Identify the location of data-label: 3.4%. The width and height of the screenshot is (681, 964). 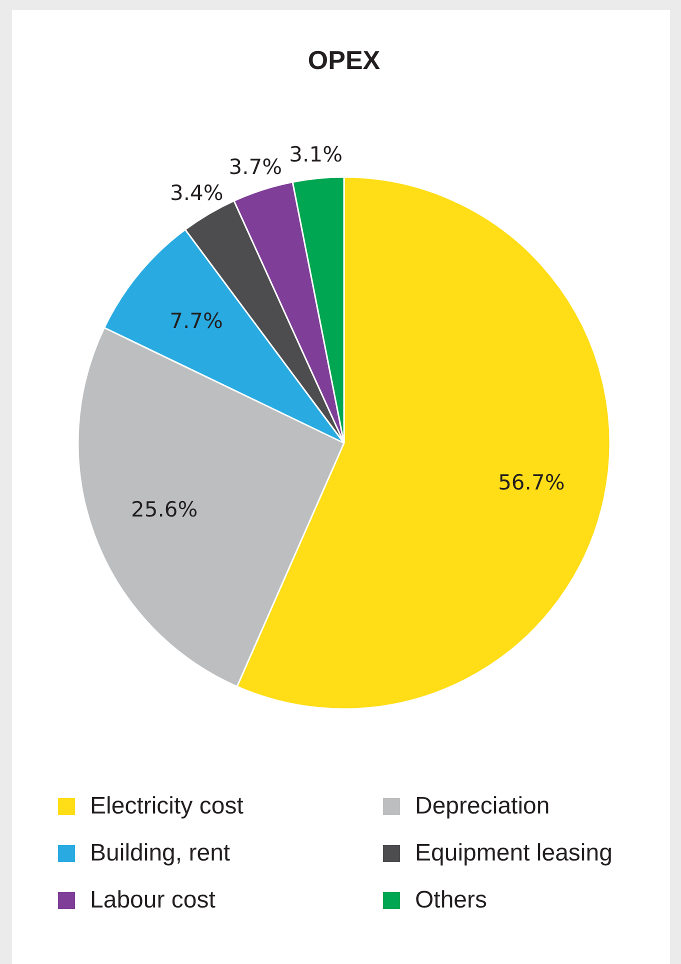
(197, 193).